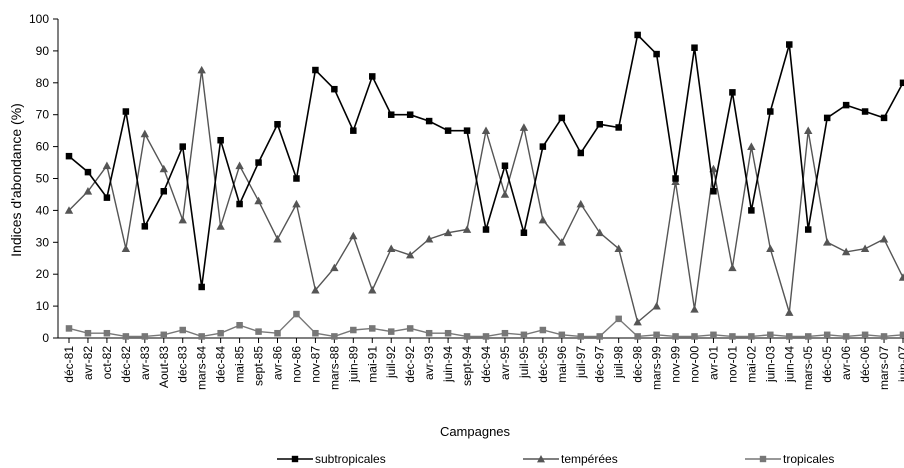 The image size is (904, 468). Describe the element at coordinates (43, 51) in the screenshot. I see `y-tick-label: 90` at that location.